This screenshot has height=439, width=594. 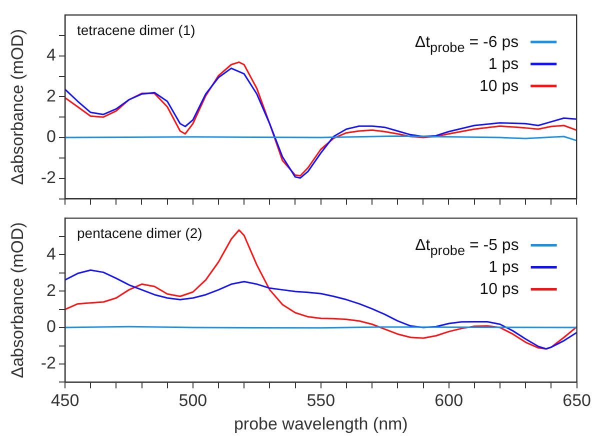 What do you see at coordinates (321, 424) in the screenshot?
I see `x-axis-title: probe wavelength (nm)` at bounding box center [321, 424].